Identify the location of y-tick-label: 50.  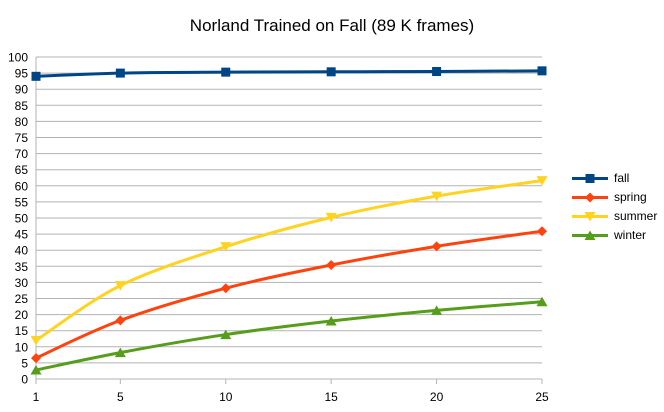
(22, 219).